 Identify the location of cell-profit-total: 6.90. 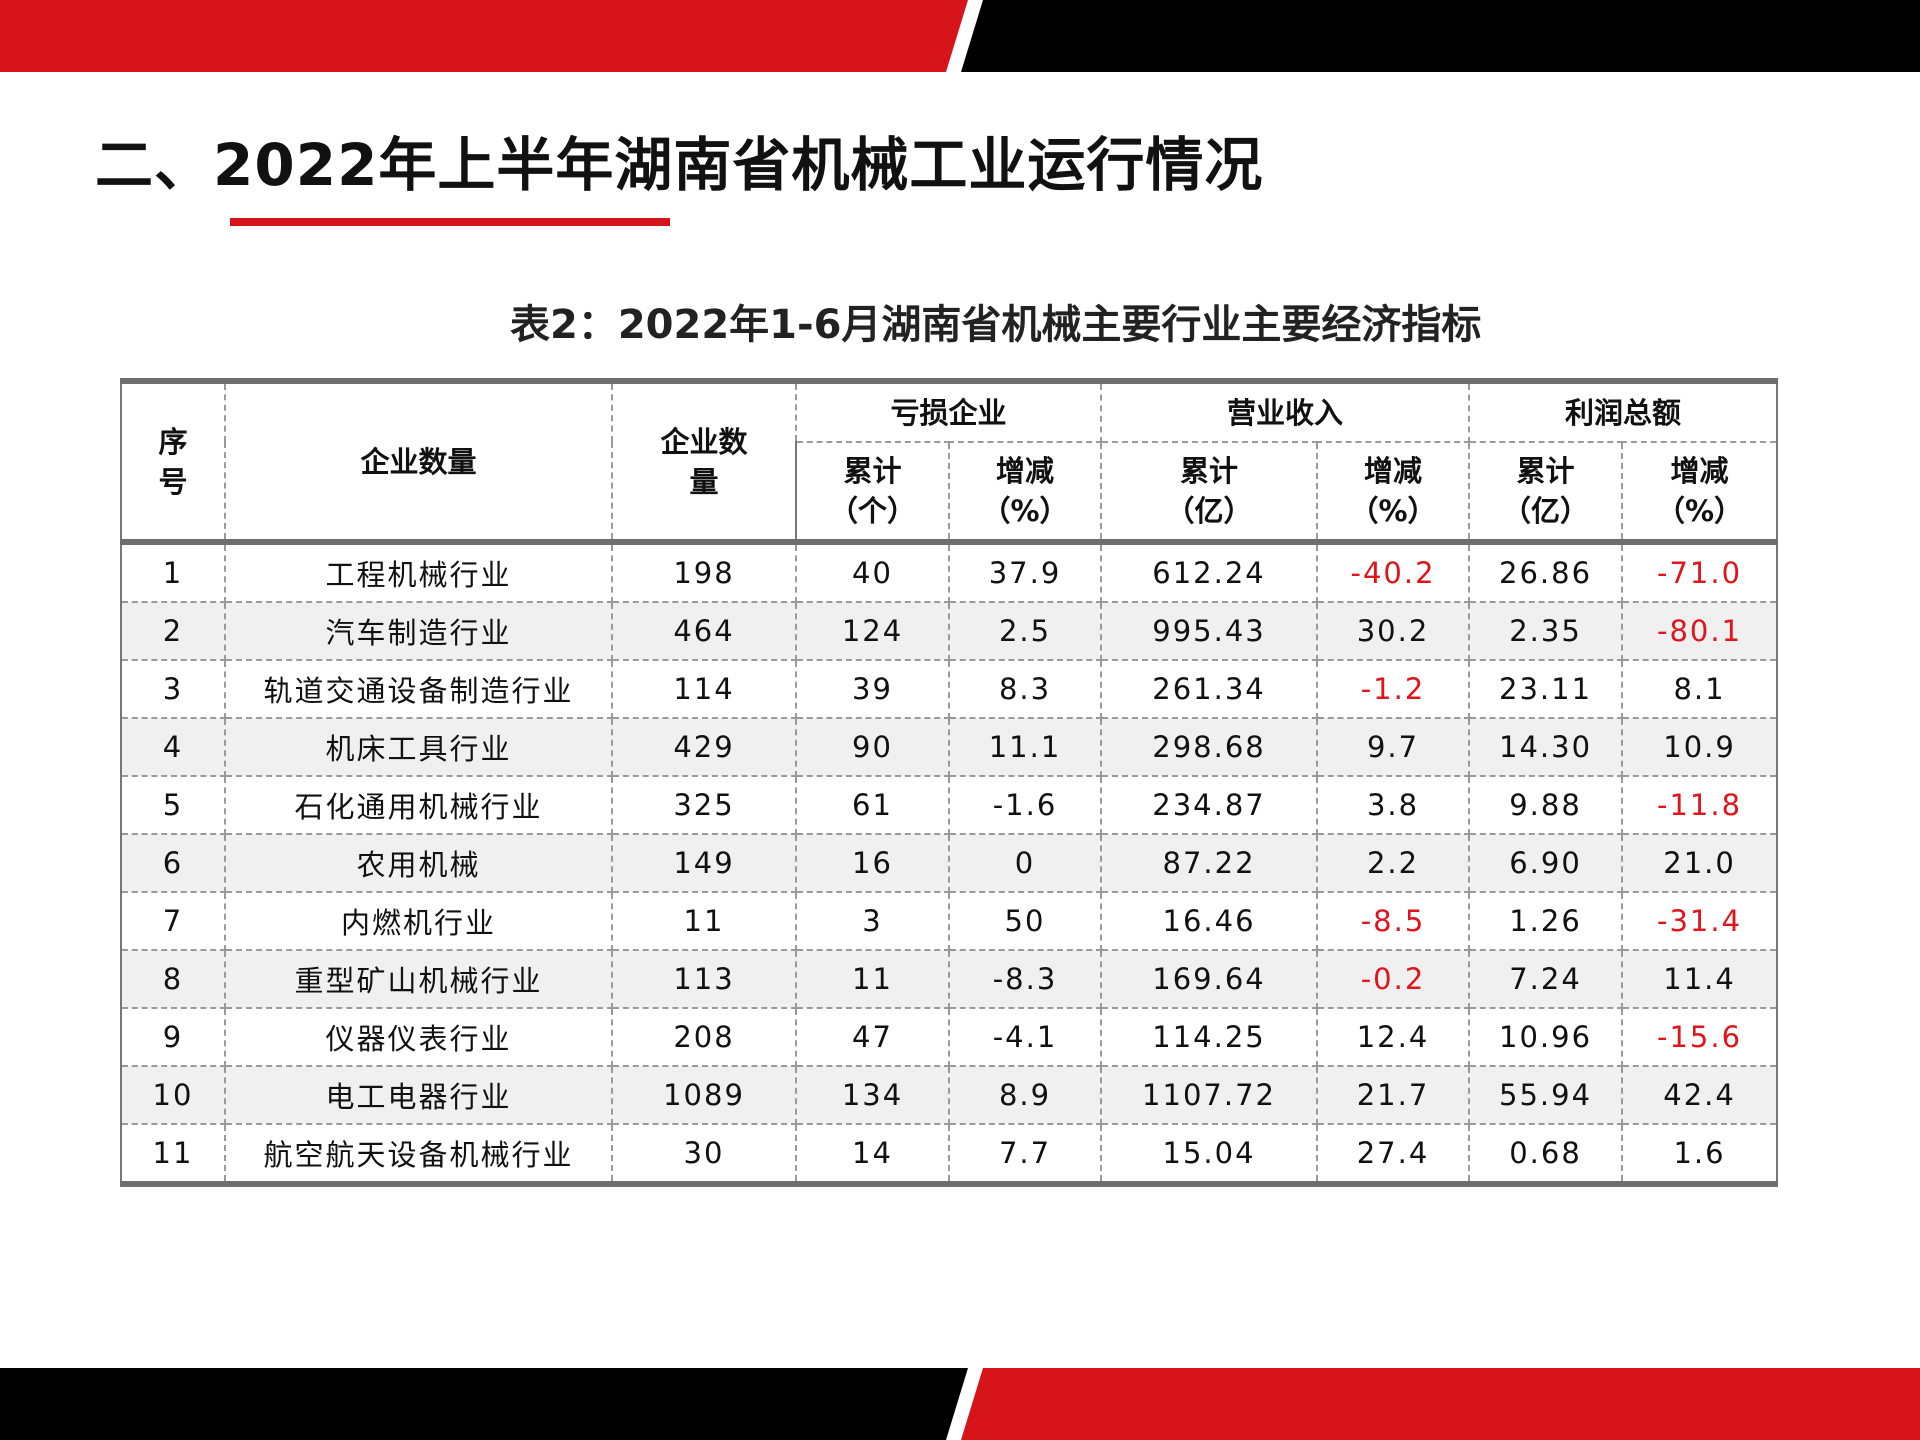
(1546, 863).